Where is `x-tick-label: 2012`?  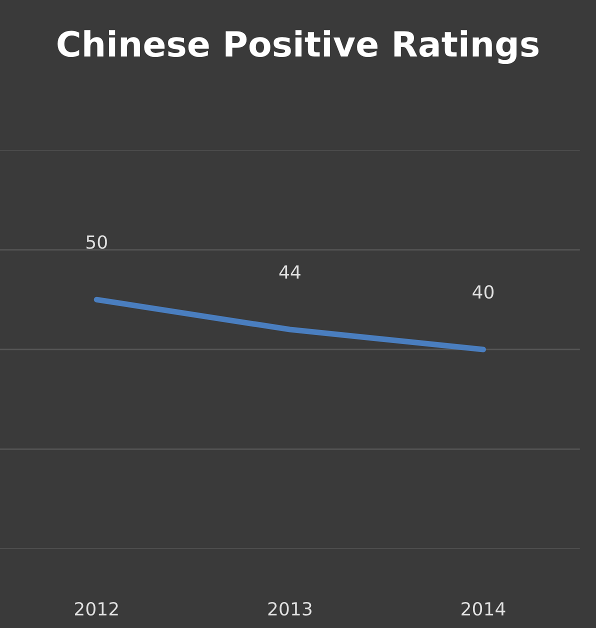
x-tick-label: 2012 is located at coordinates (96, 609).